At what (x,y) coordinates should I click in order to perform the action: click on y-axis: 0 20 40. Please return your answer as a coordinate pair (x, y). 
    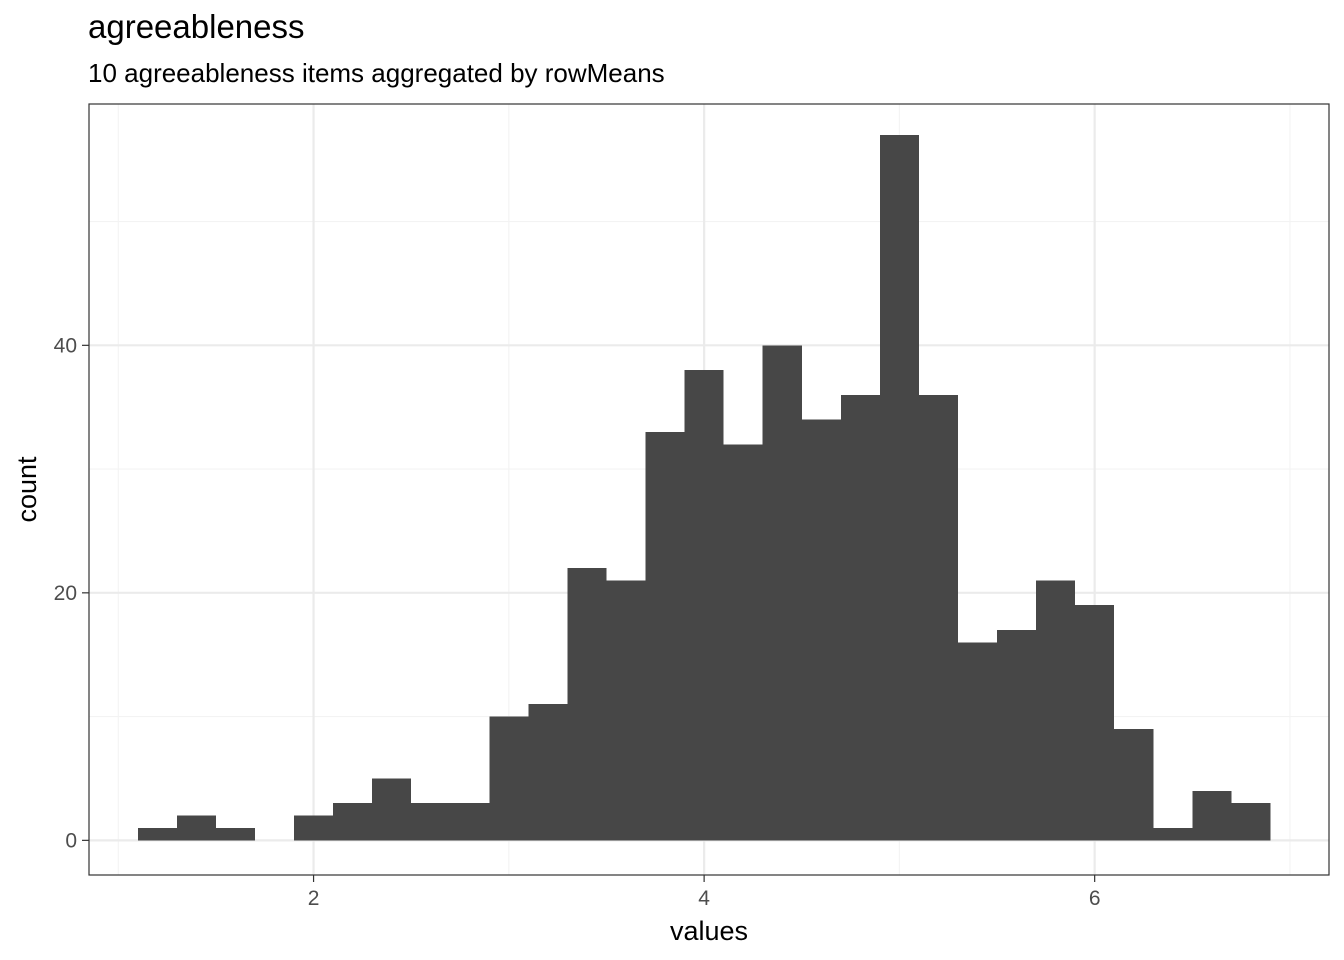
    Looking at the image, I should click on (71, 593).